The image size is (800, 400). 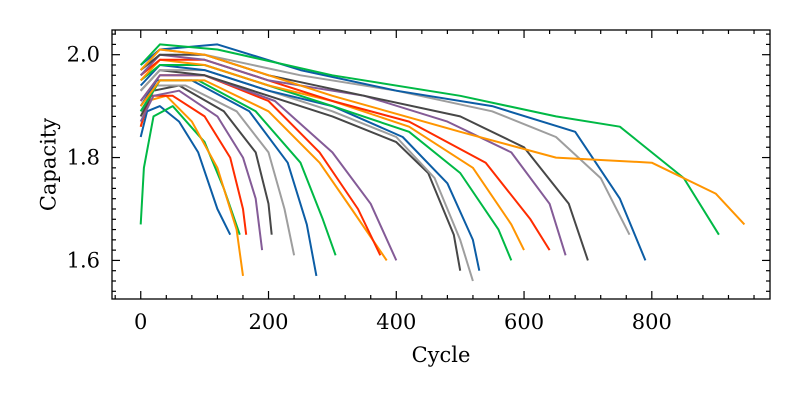 I want to click on x-tick-label: 0, so click(x=140, y=322).